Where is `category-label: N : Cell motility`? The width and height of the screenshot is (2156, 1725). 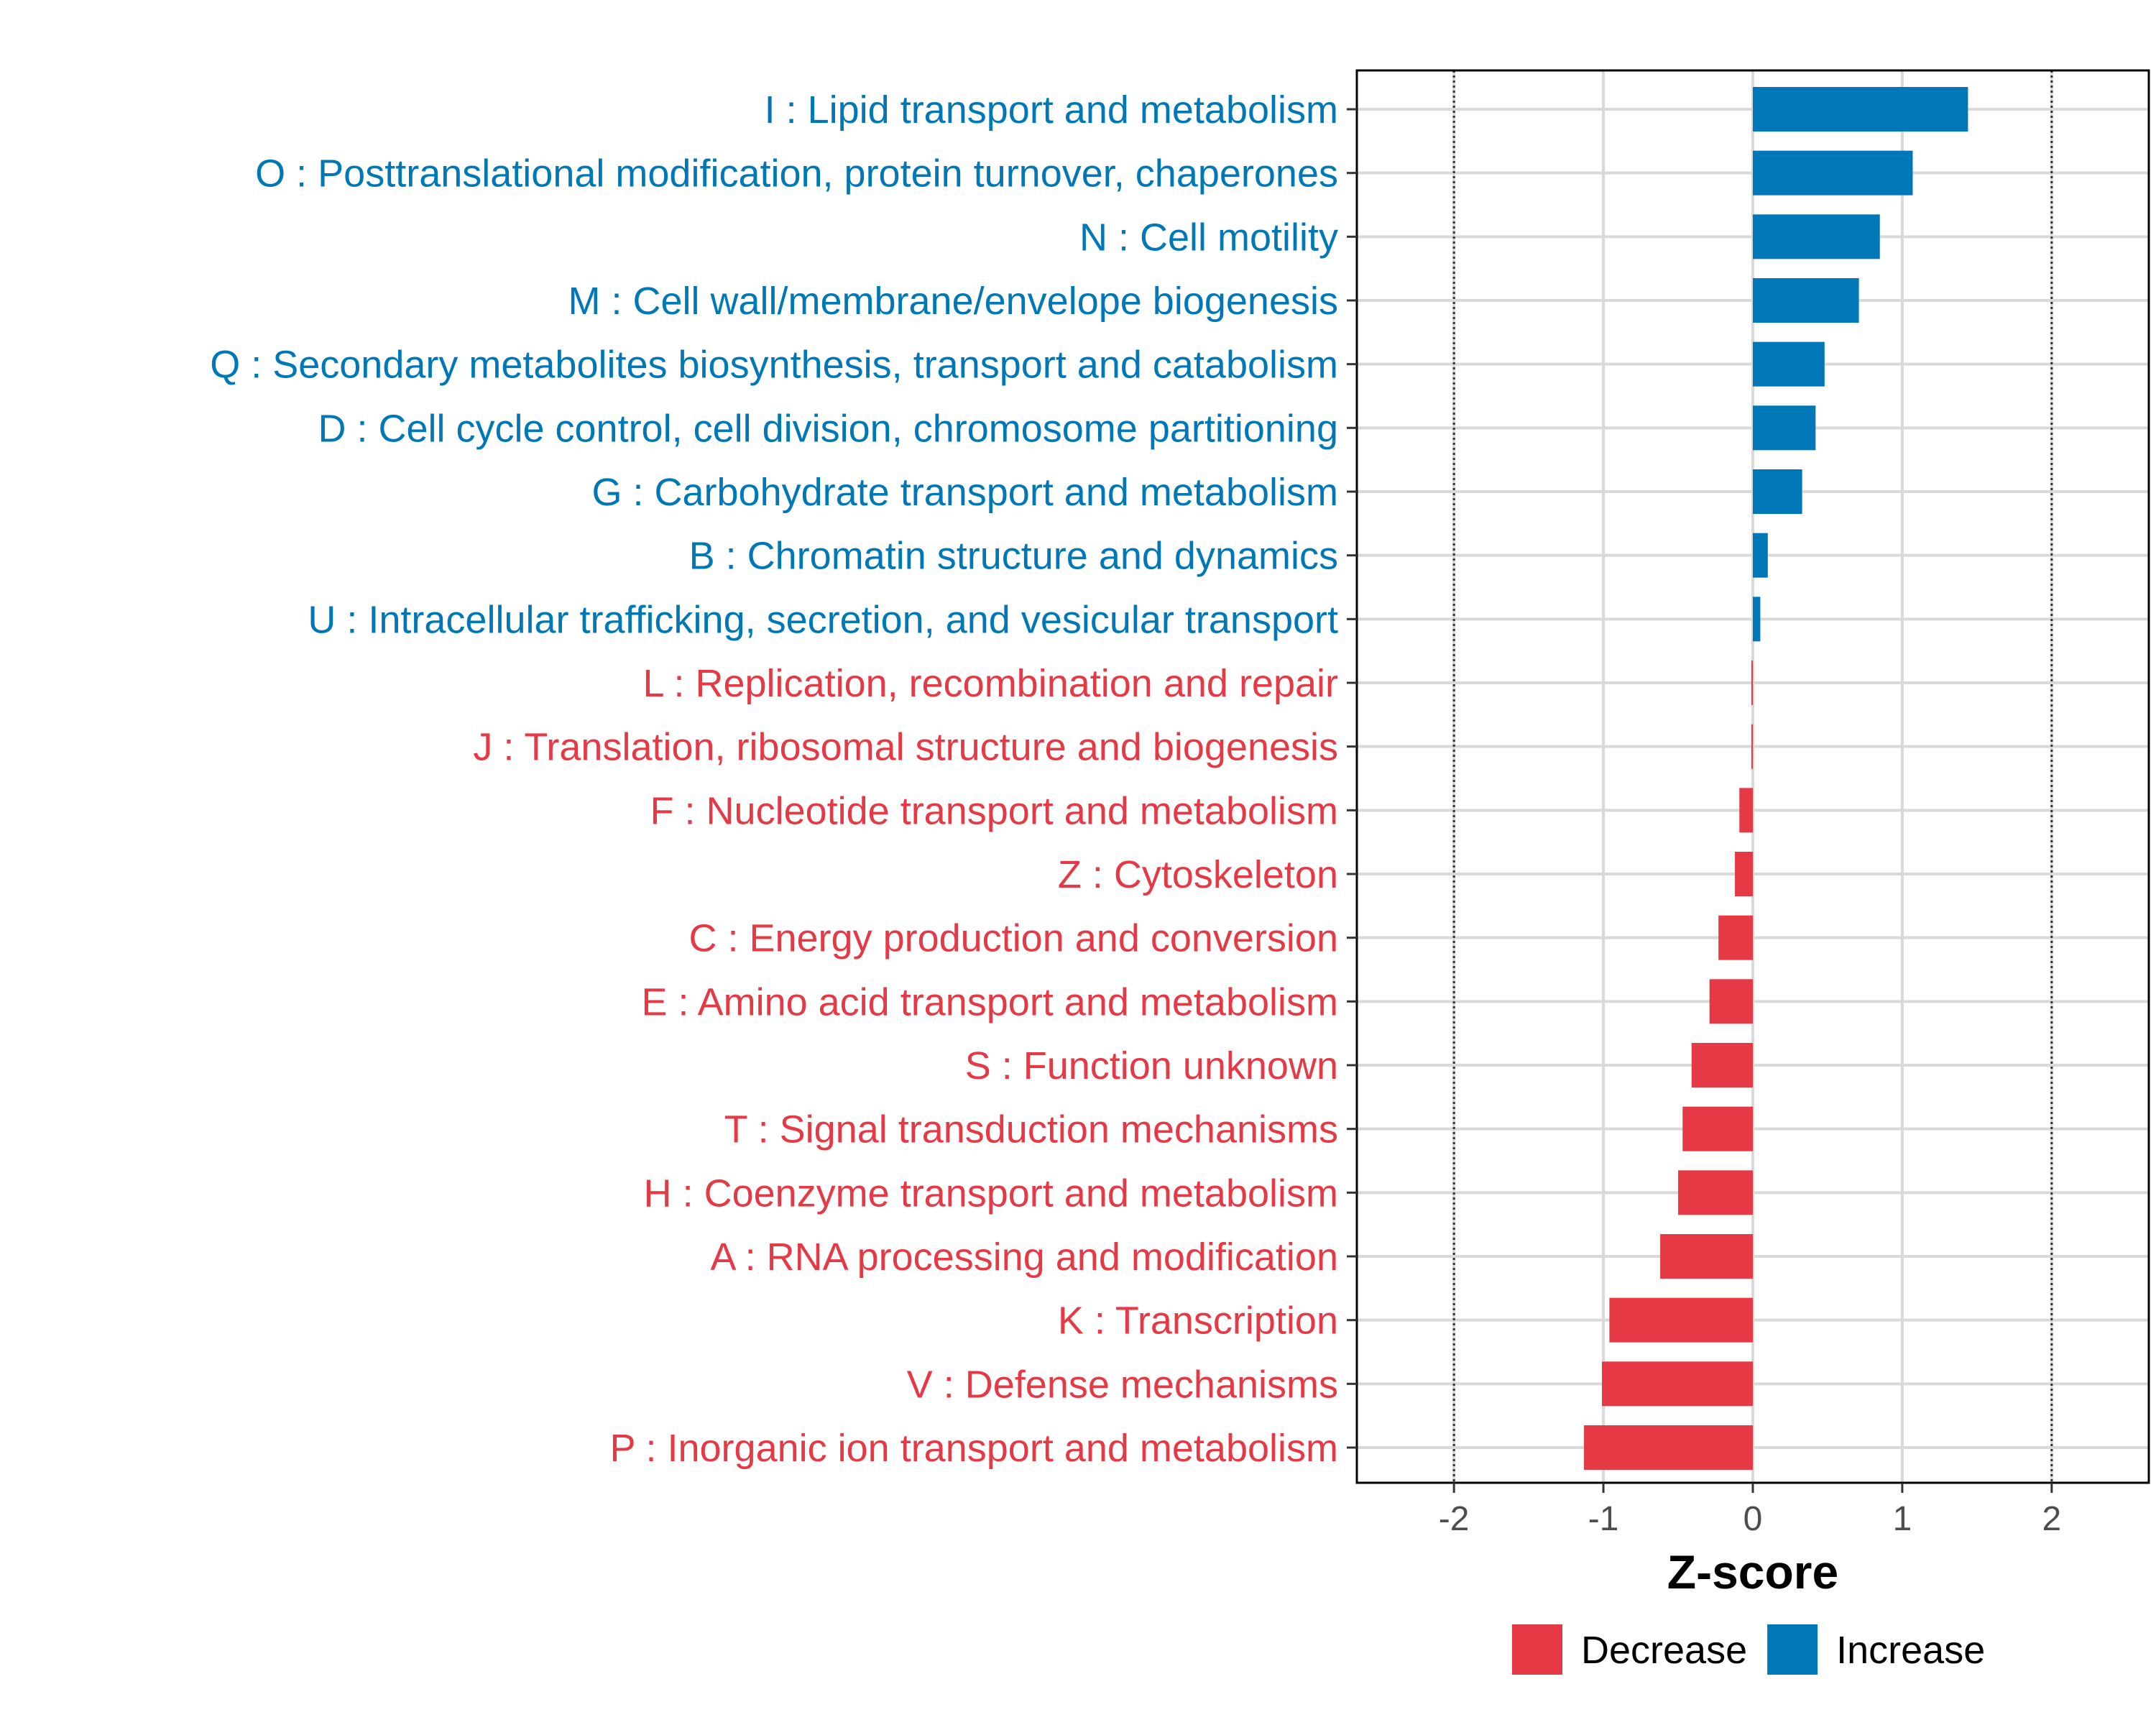 category-label: N : Cell motility is located at coordinates (1208, 237).